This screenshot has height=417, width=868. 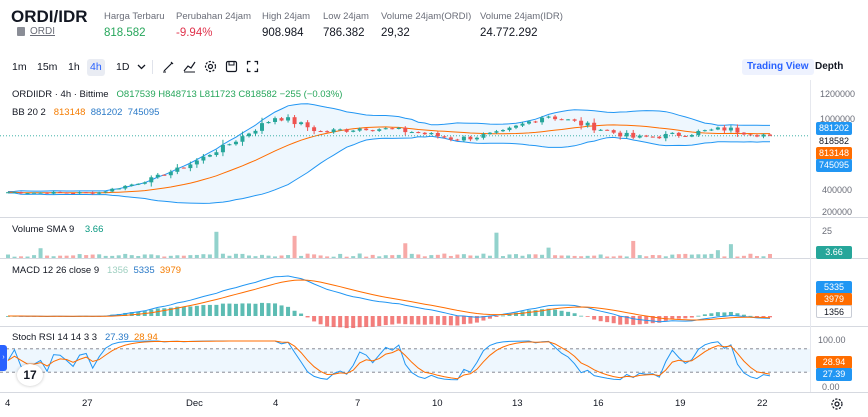 I want to click on stat-last-price: Harga Terbaru 818.582, so click(x=134, y=25).